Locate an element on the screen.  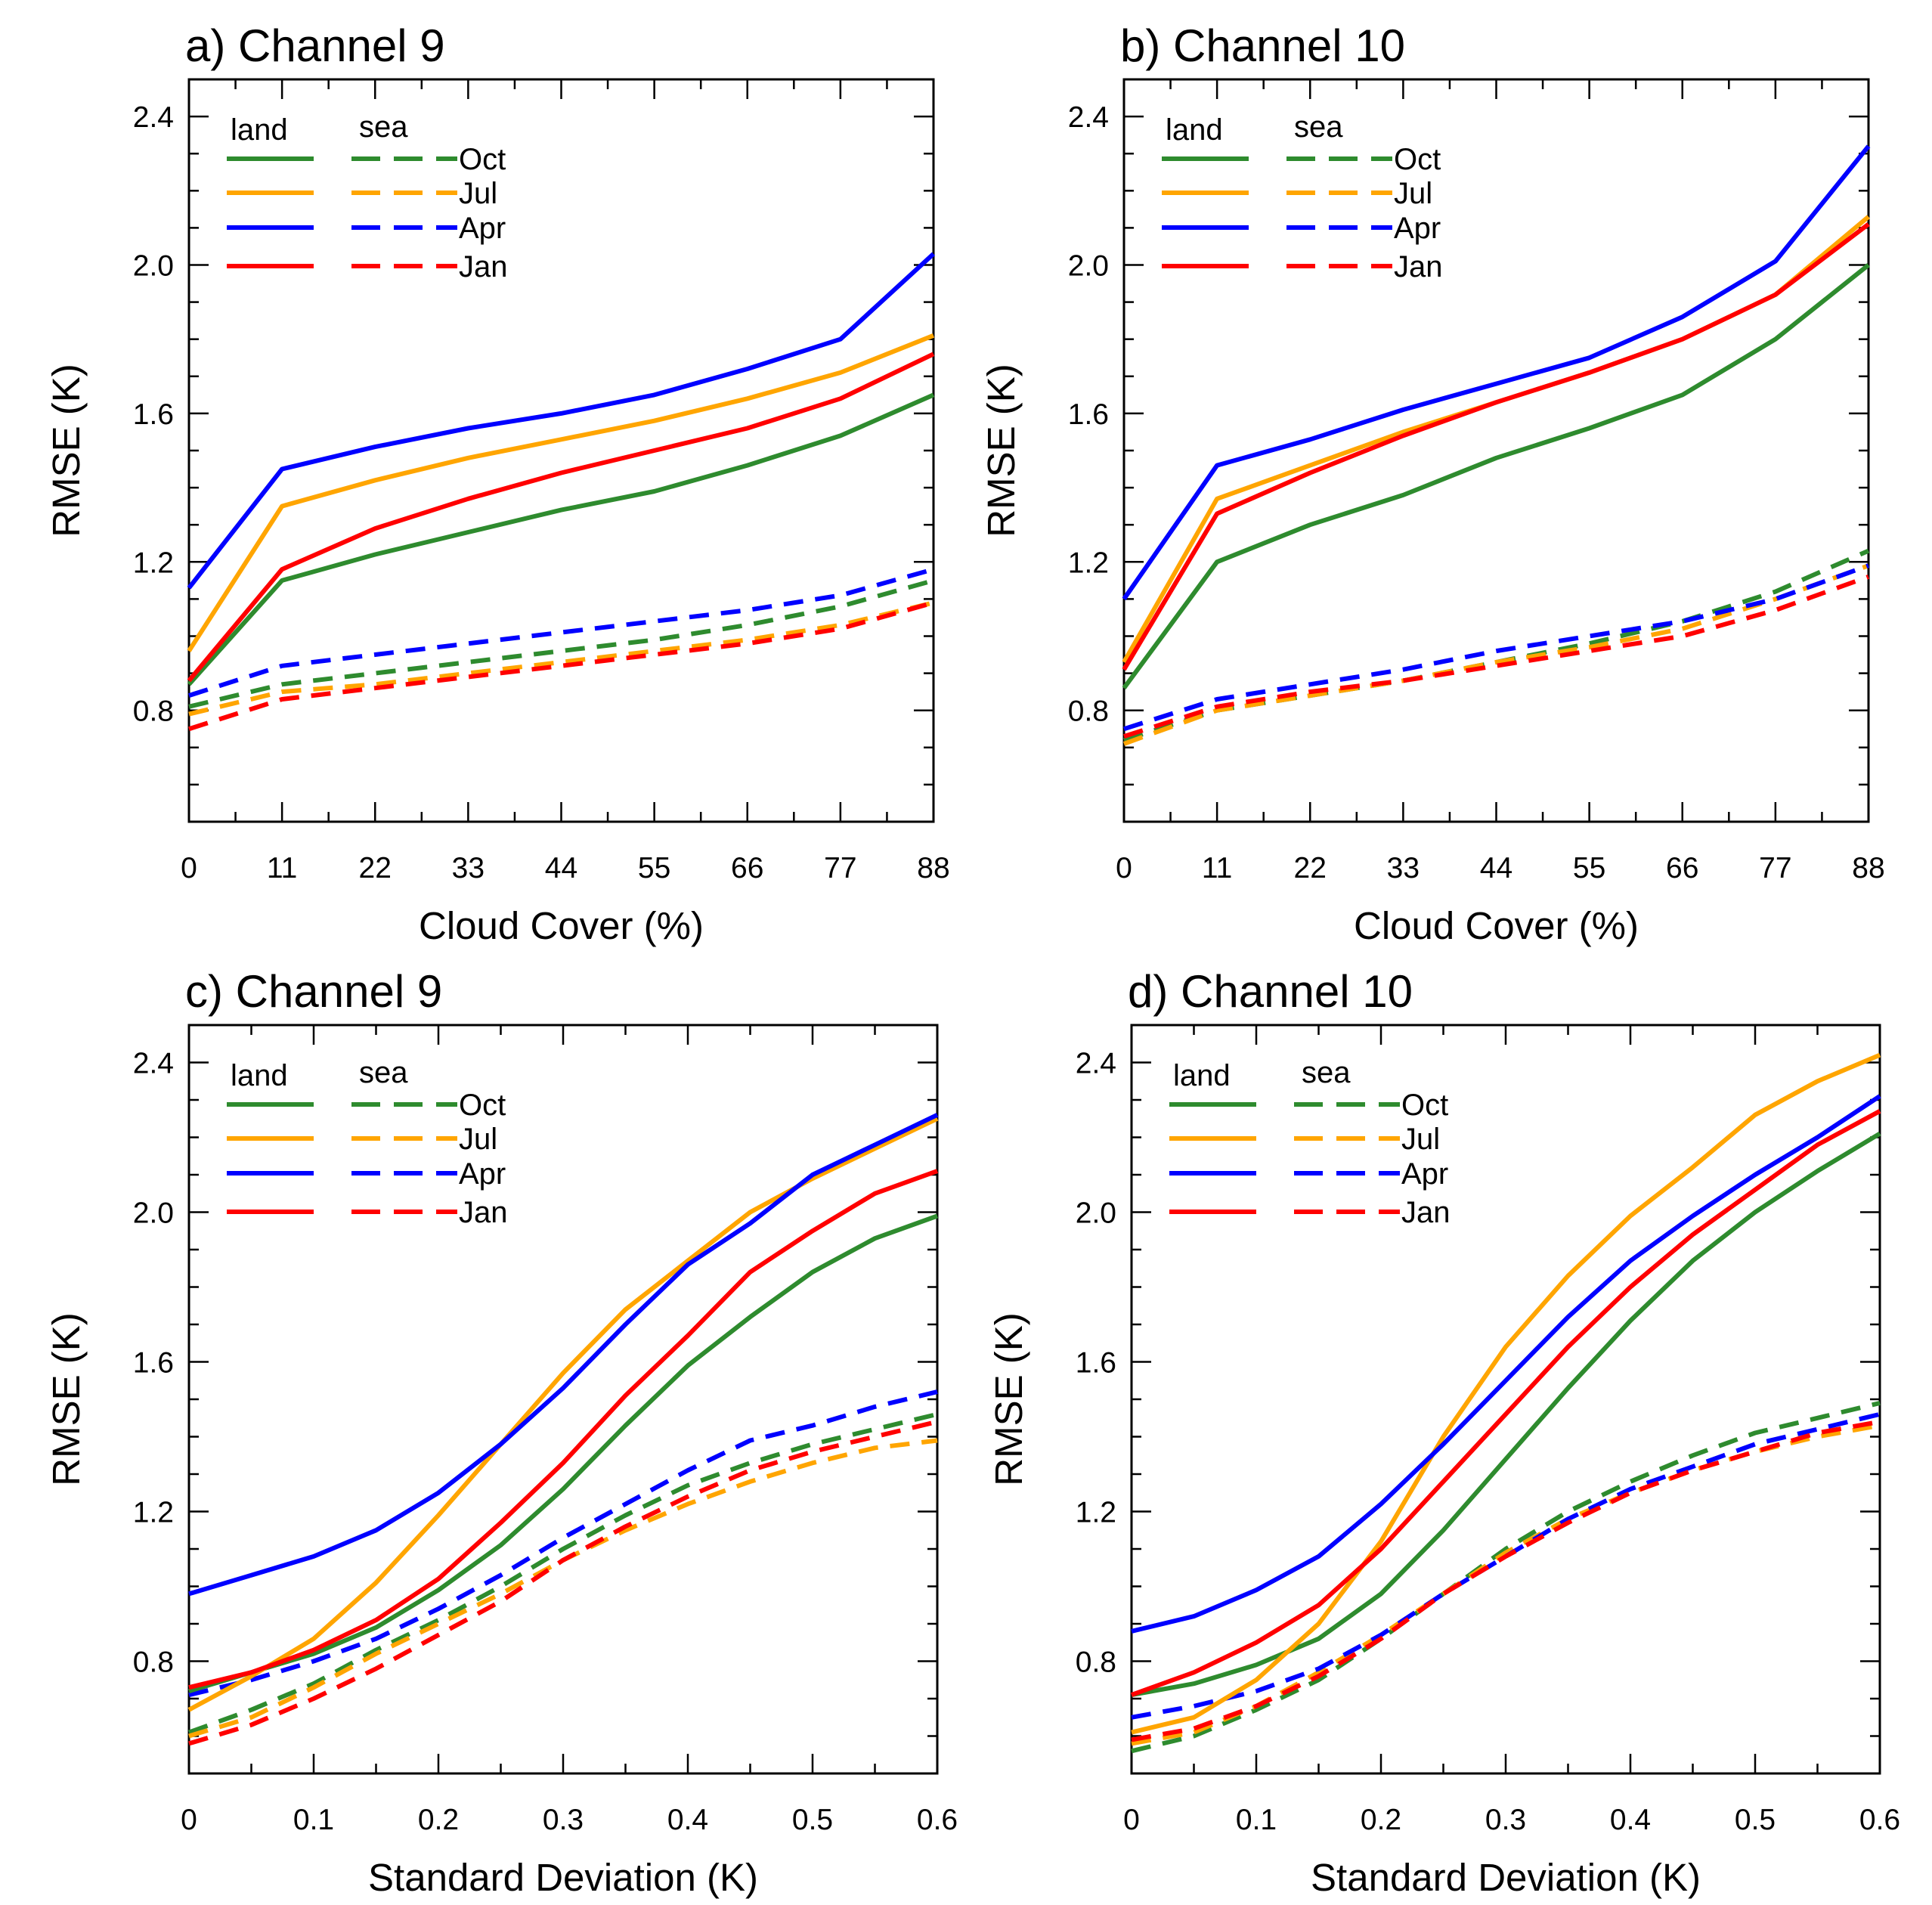
y-tick-label-b: 1.2 is located at coordinates (1088, 563).